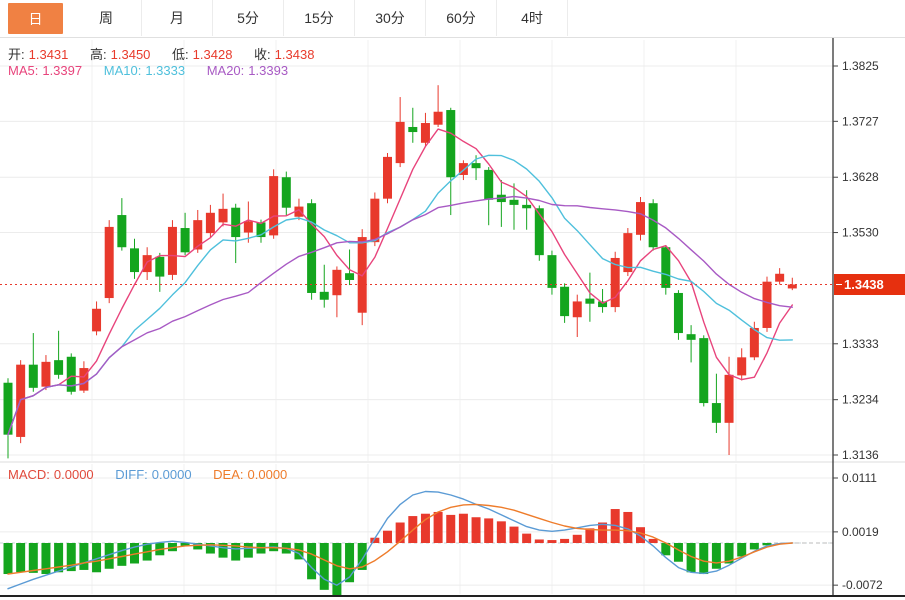  Describe the element at coordinates (177, 18) in the screenshot. I see `tab-1mo: 月` at that location.